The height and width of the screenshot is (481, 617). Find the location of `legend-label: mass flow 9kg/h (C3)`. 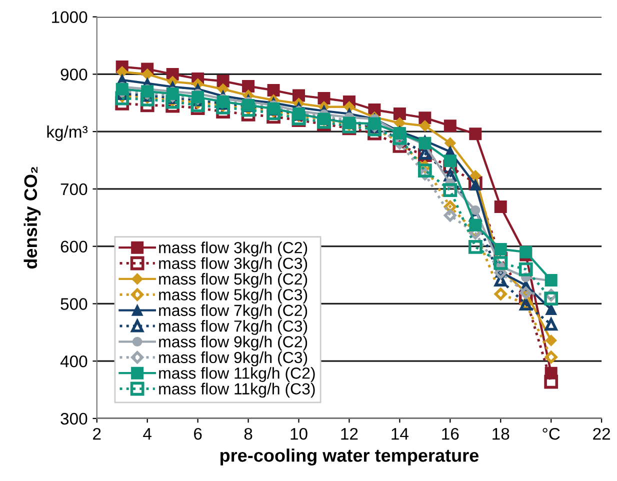

legend-label: mass flow 9kg/h (C3) is located at coordinates (233, 358).